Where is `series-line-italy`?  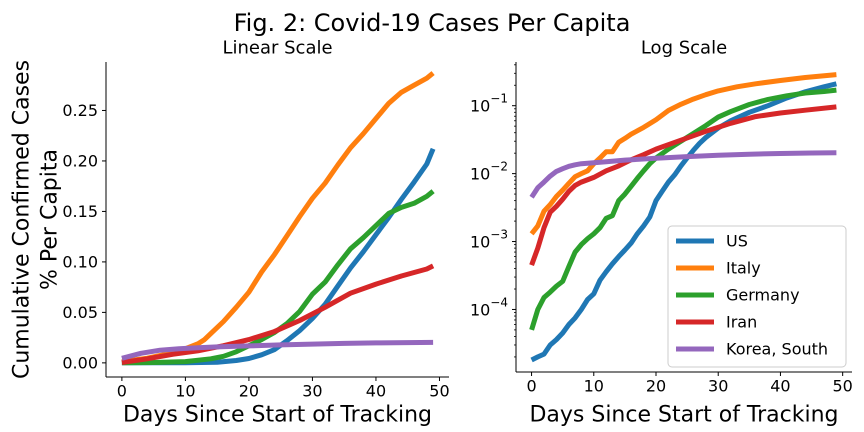 series-line-italy is located at coordinates (683, 154).